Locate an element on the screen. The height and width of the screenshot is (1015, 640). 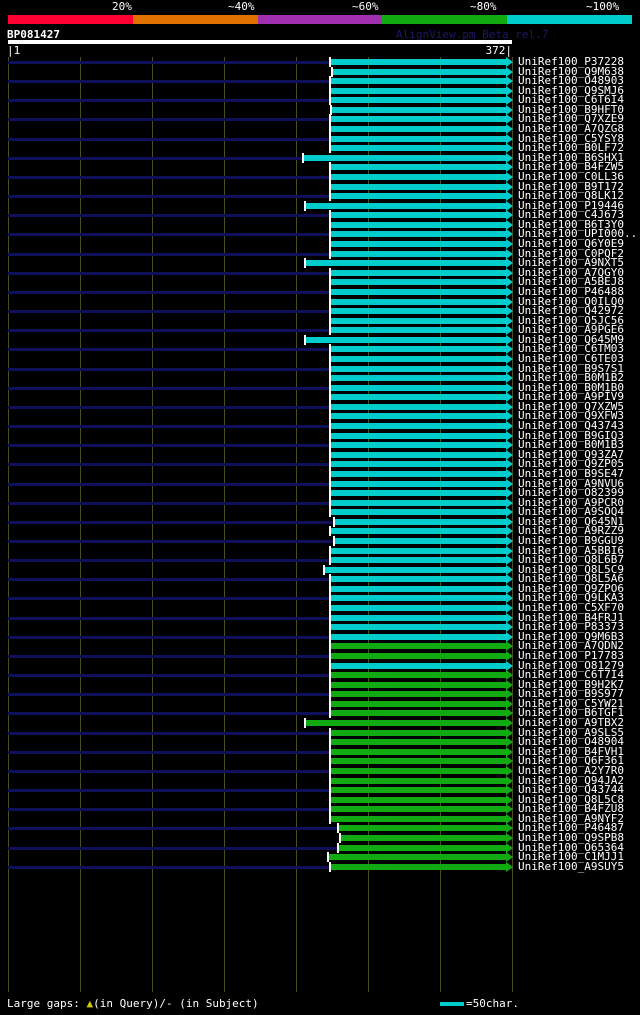
hit-row: UniRef100_B0M1B2 is located at coordinates (320, 378).